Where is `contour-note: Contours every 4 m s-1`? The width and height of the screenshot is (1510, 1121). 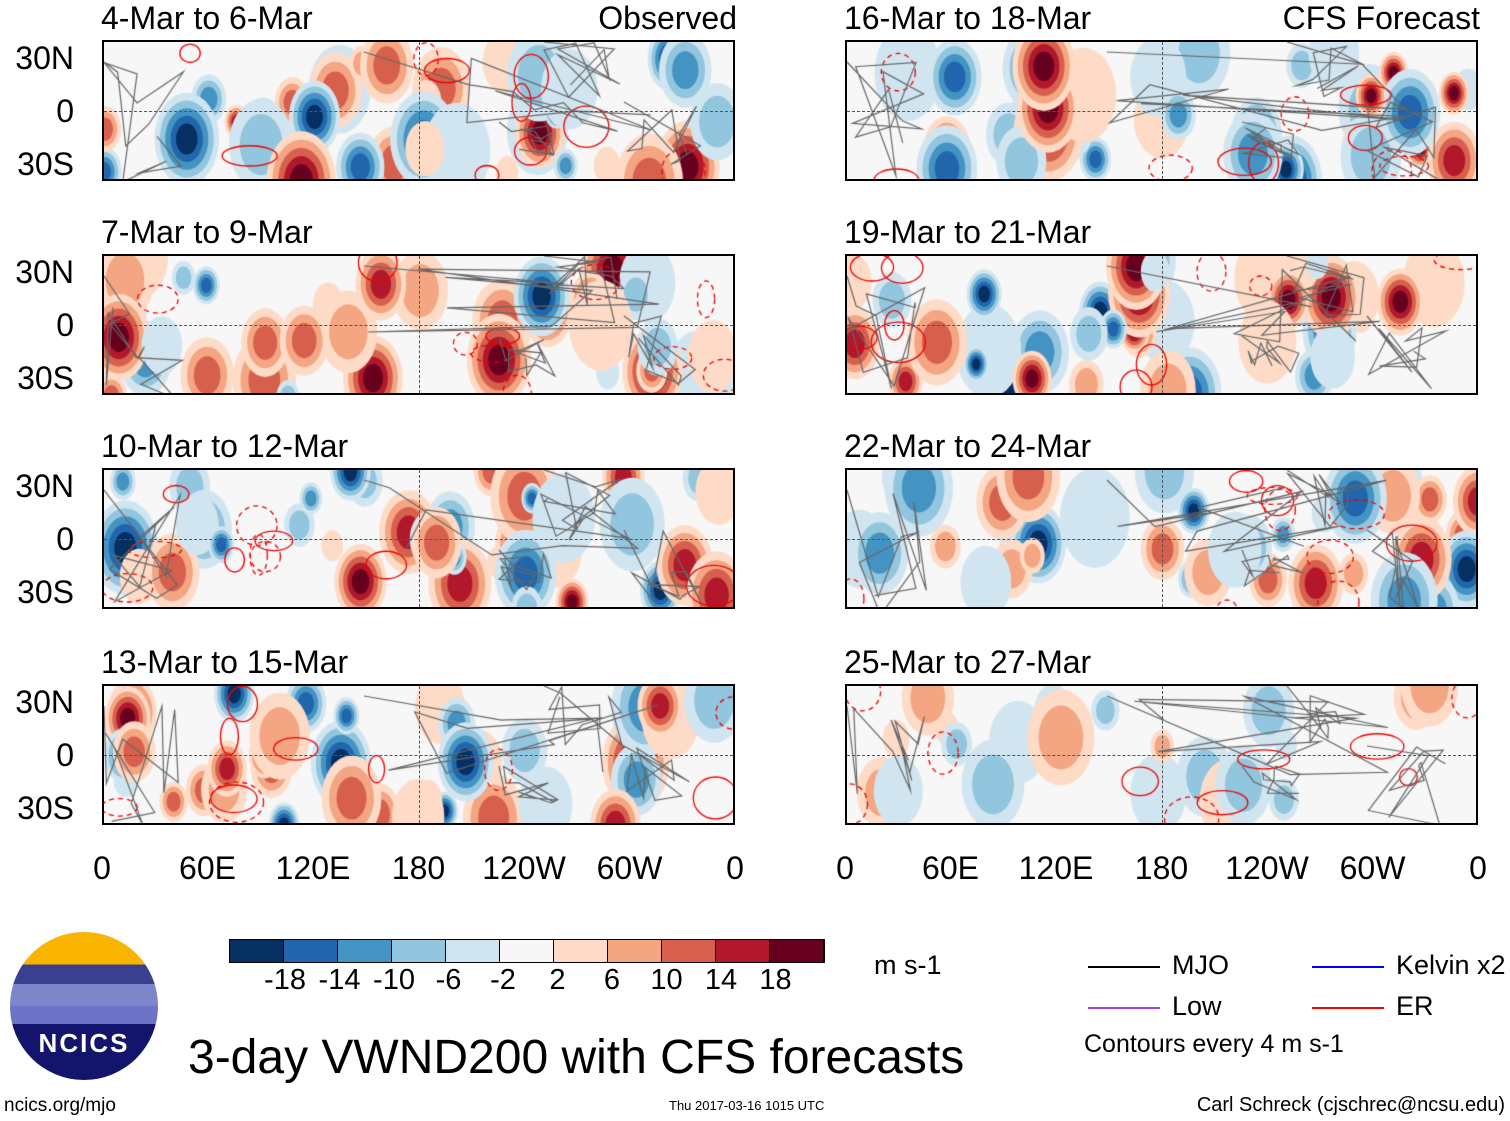
contour-note: Contours every 4 m s-1 is located at coordinates (1214, 1044).